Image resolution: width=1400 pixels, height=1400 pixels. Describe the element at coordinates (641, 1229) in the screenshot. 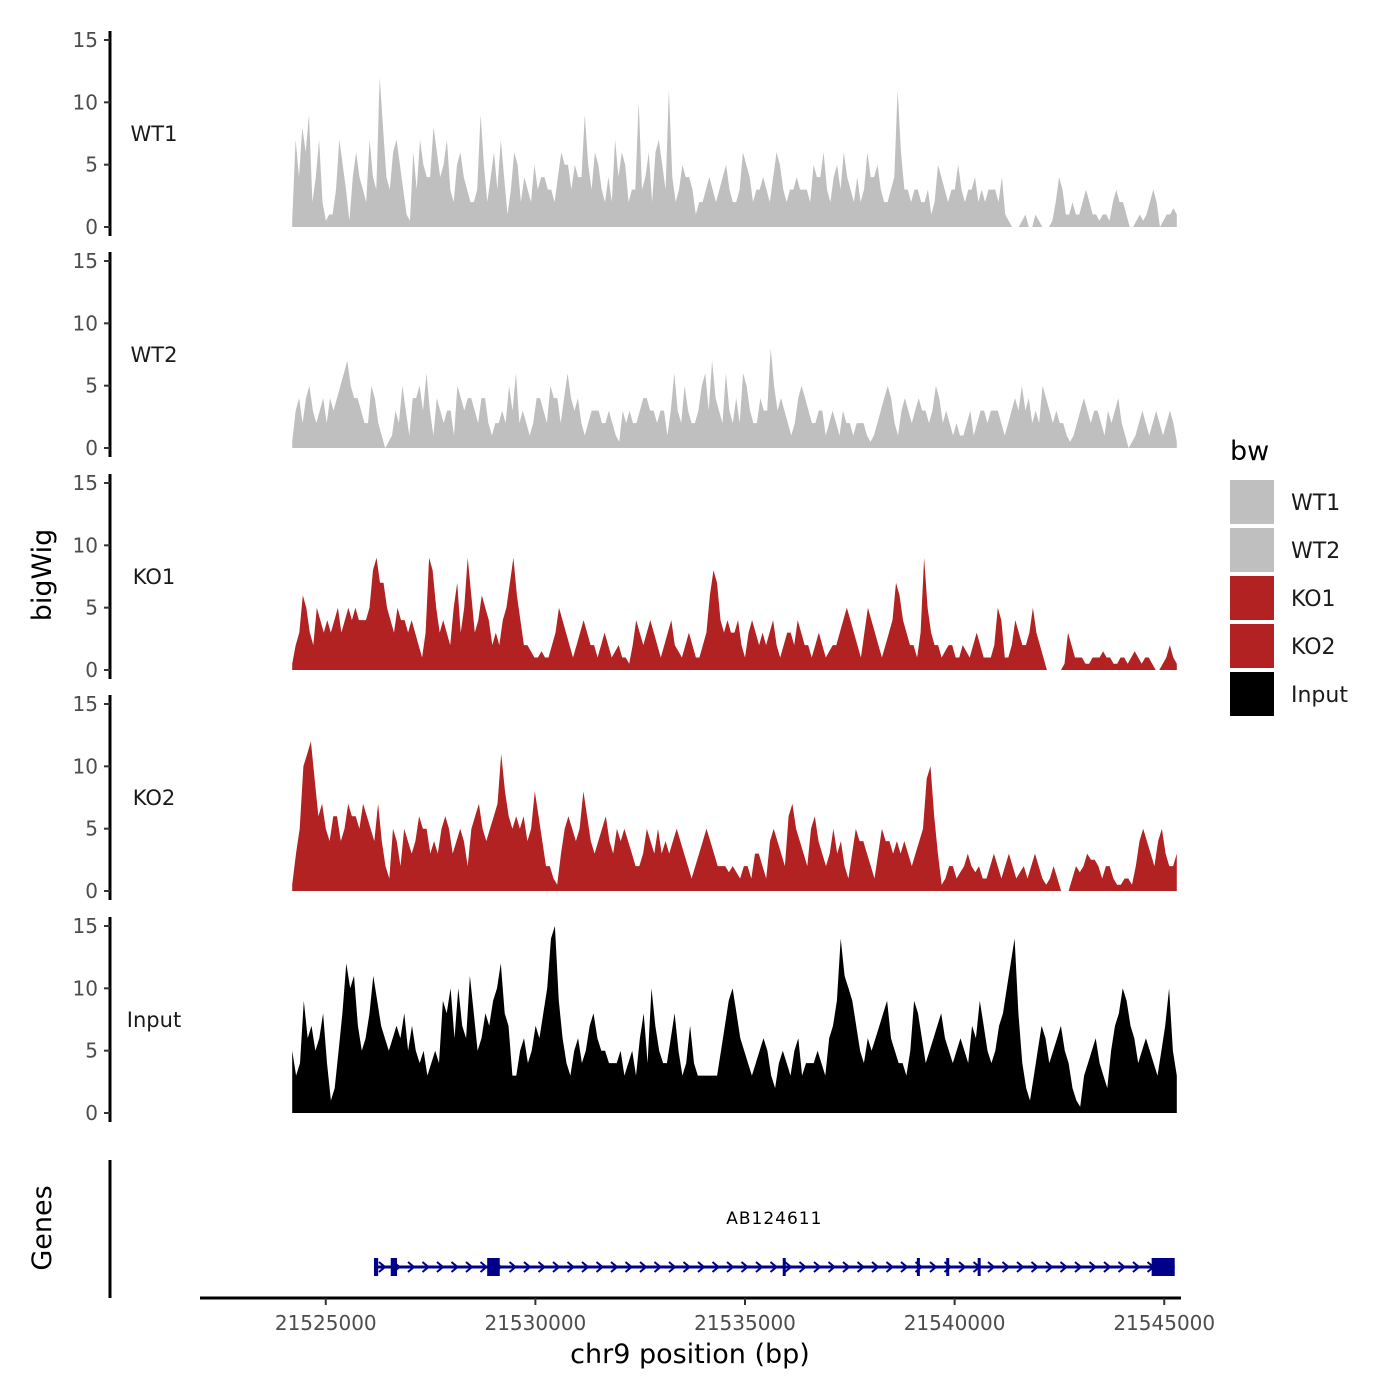

I see `gene-track: AB124611` at that location.